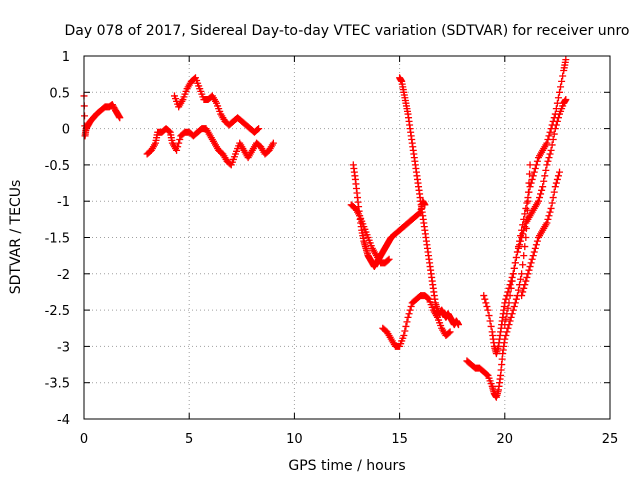 The height and width of the screenshot is (480, 640). What do you see at coordinates (63, 347) in the screenshot?
I see `y-tick-label: -3` at bounding box center [63, 347].